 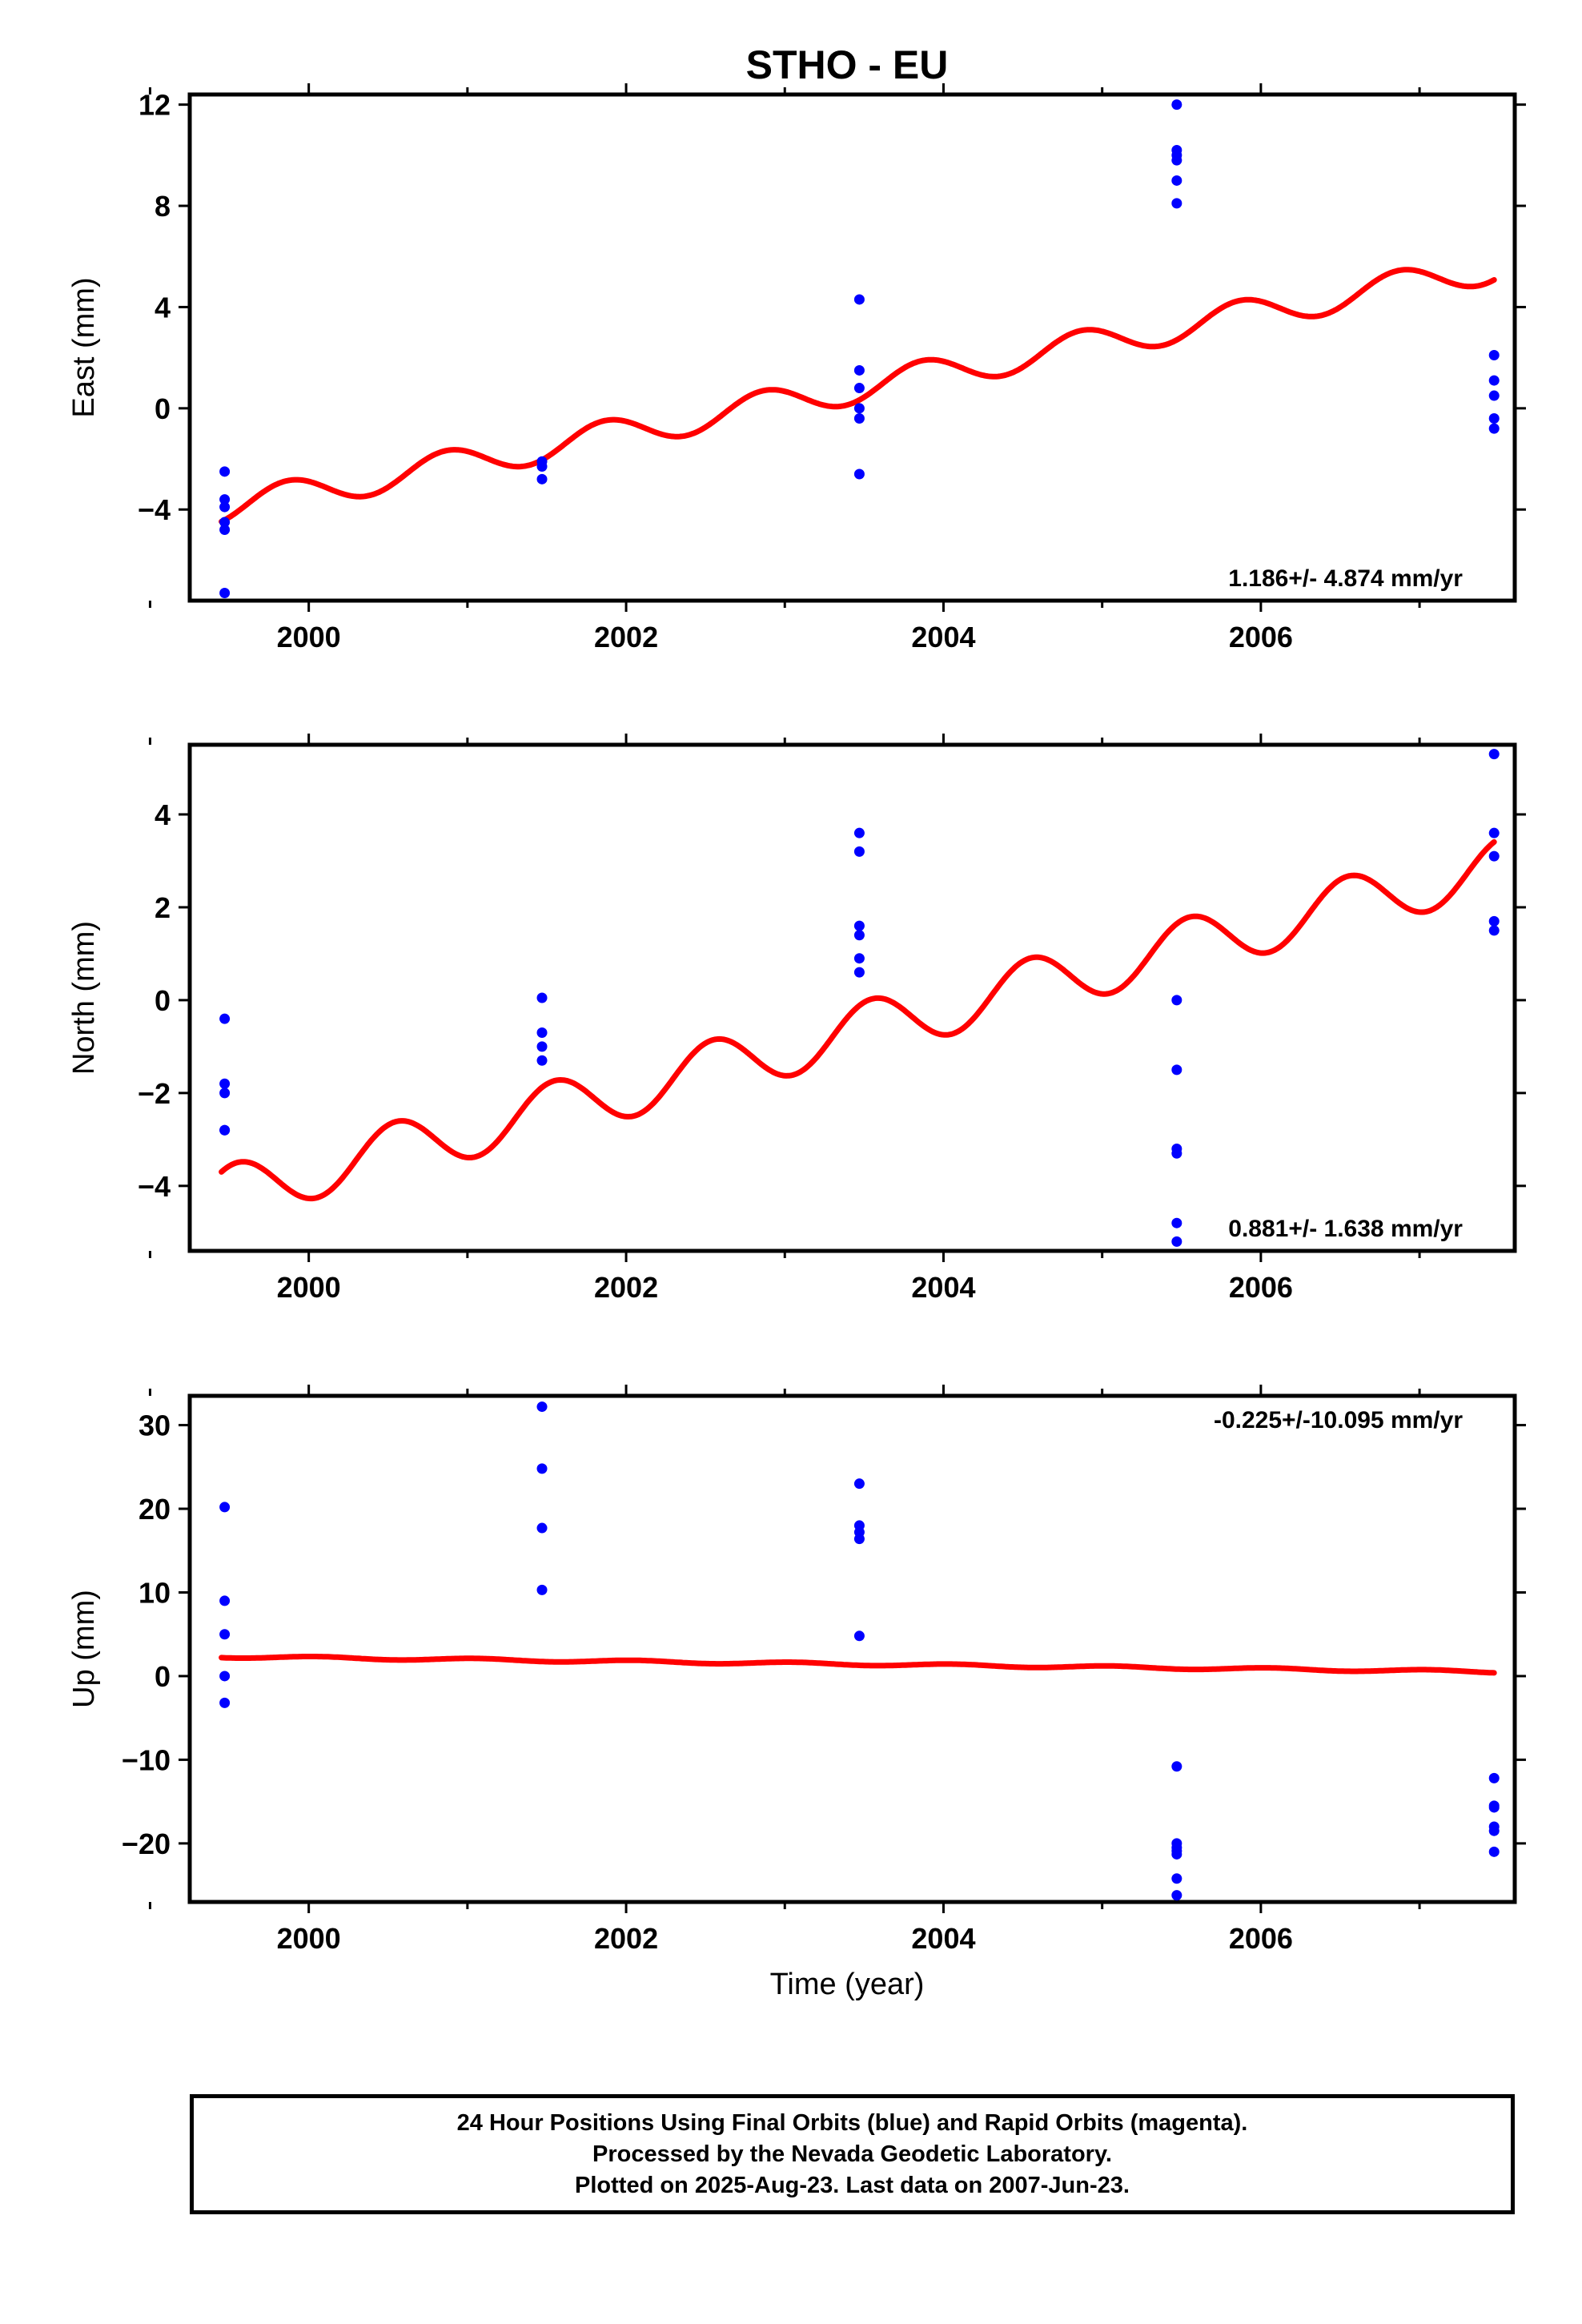 I want to click on y-tick-label: 2, so click(x=163, y=907).